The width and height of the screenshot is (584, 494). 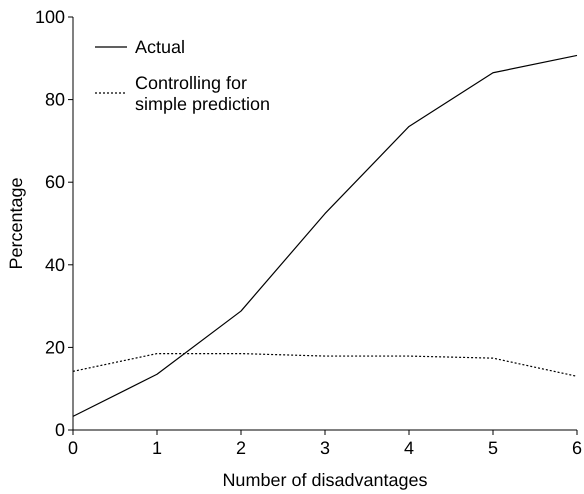 What do you see at coordinates (325, 480) in the screenshot?
I see `x-axis-title: Number of disadvantages` at bounding box center [325, 480].